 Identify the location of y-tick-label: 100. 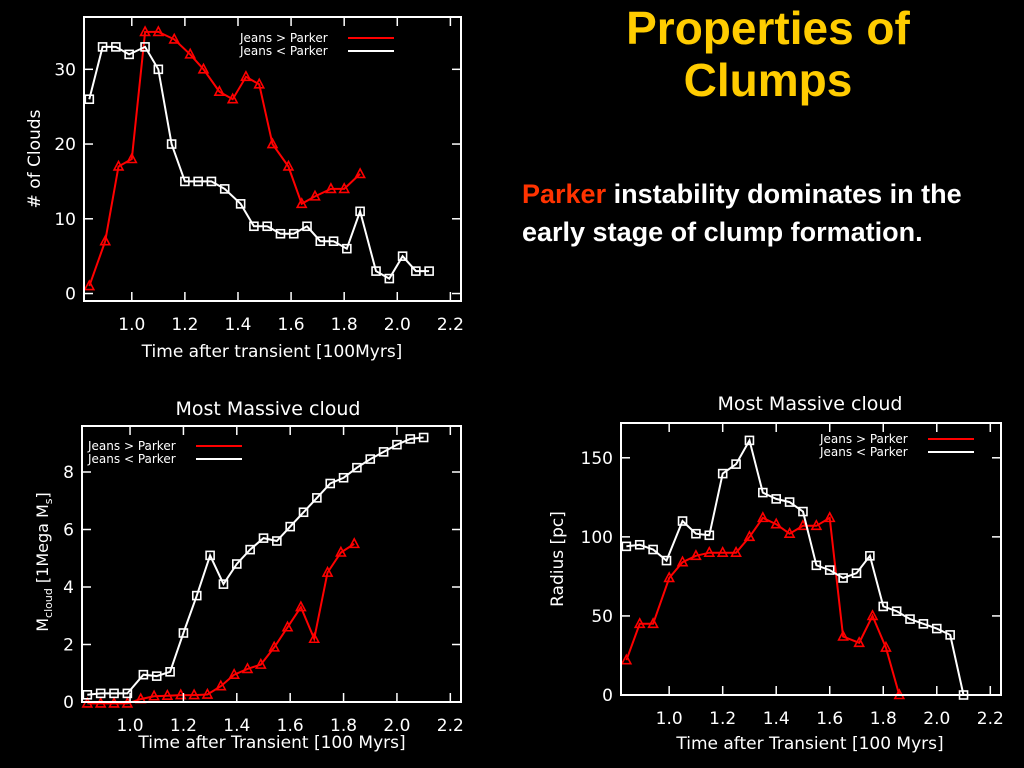
(597, 538).